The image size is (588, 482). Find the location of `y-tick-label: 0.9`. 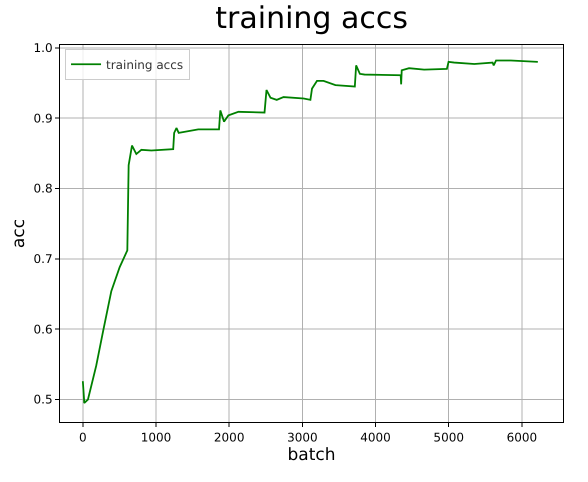

y-tick-label: 0.9 is located at coordinates (43, 118).